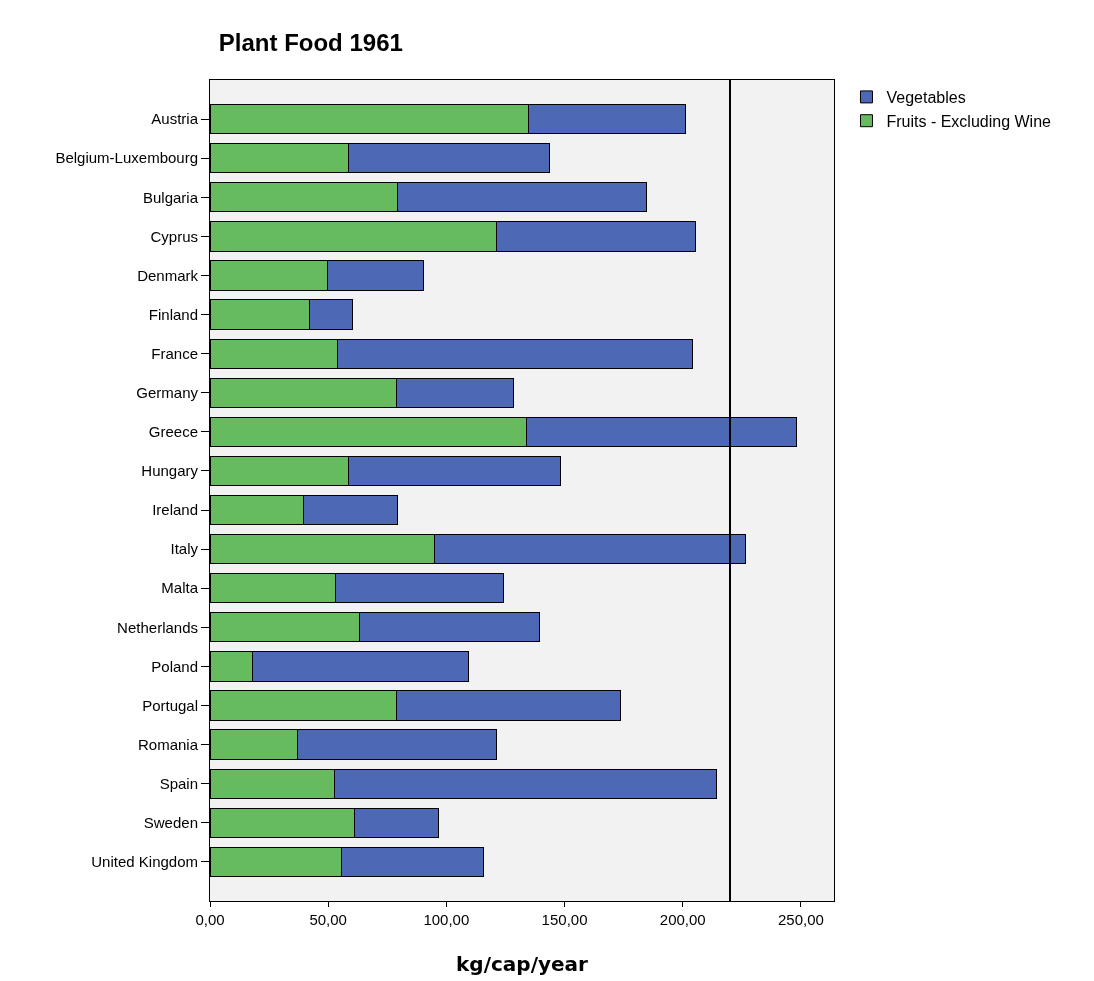  What do you see at coordinates (682, 919) in the screenshot?
I see `x-tick-label: 200,00` at bounding box center [682, 919].